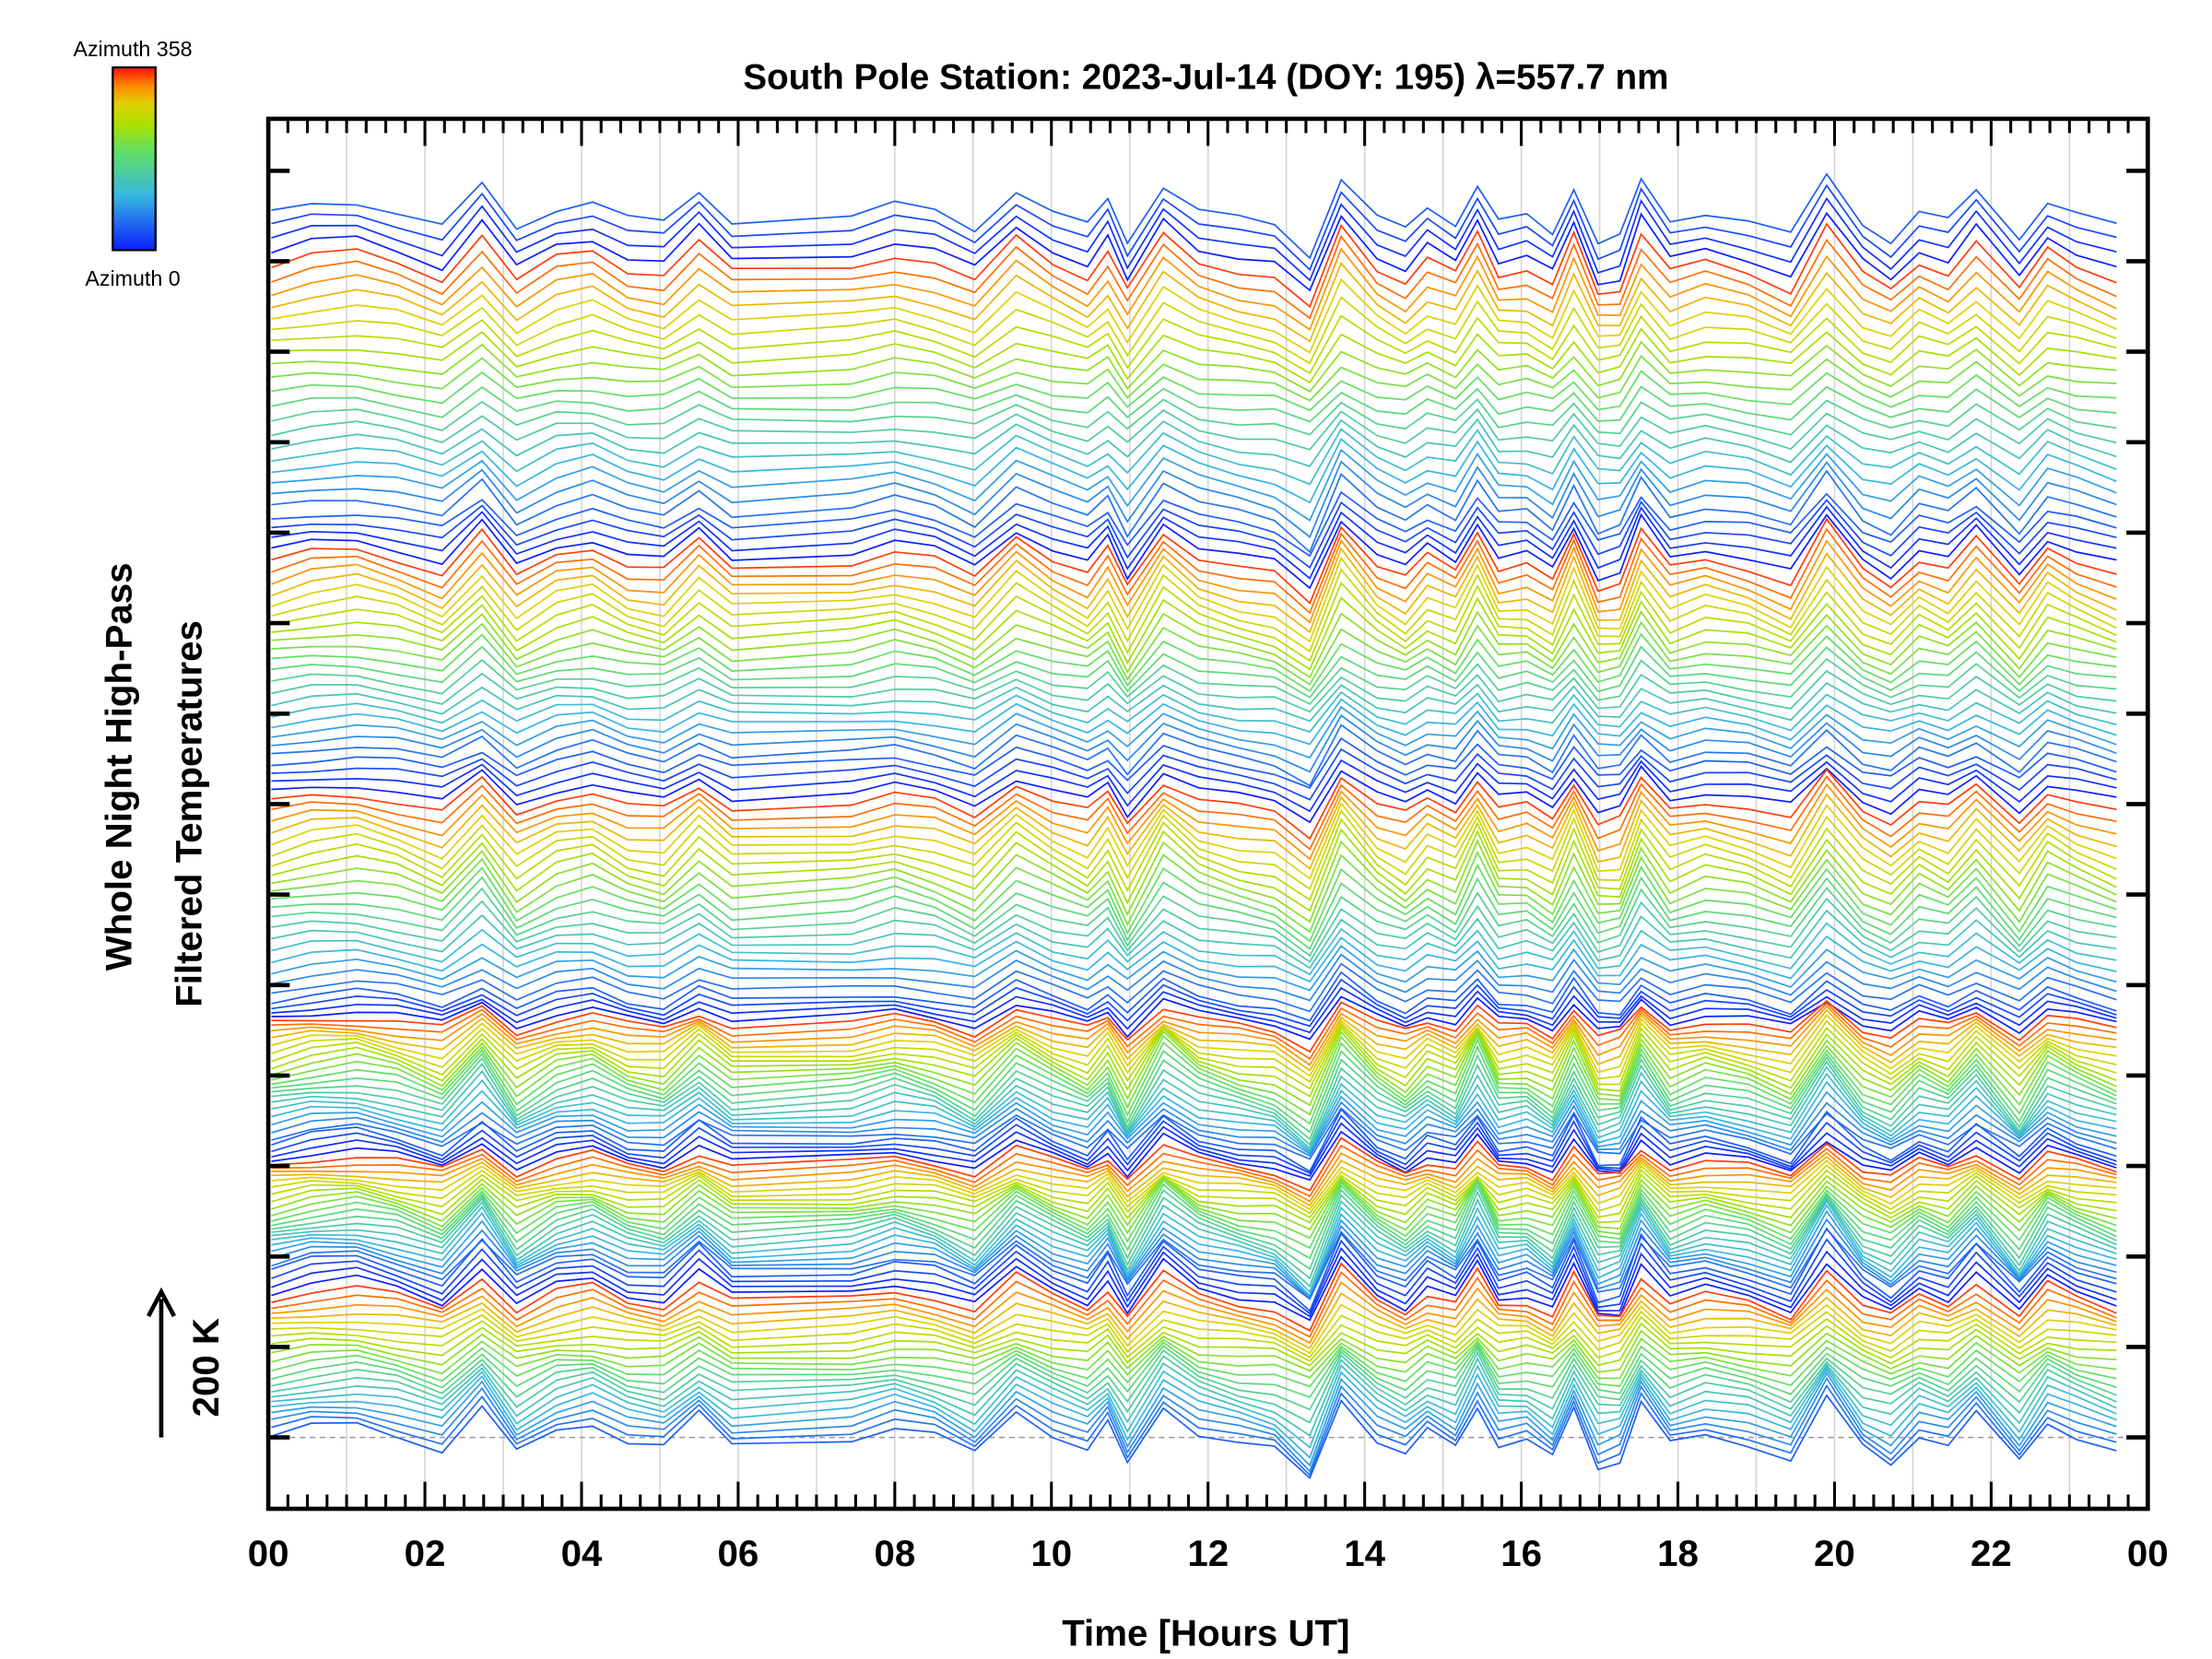 The width and height of the screenshot is (2212, 1659). Describe the element at coordinates (582, 1553) in the screenshot. I see `x-tick-label: 04` at that location.